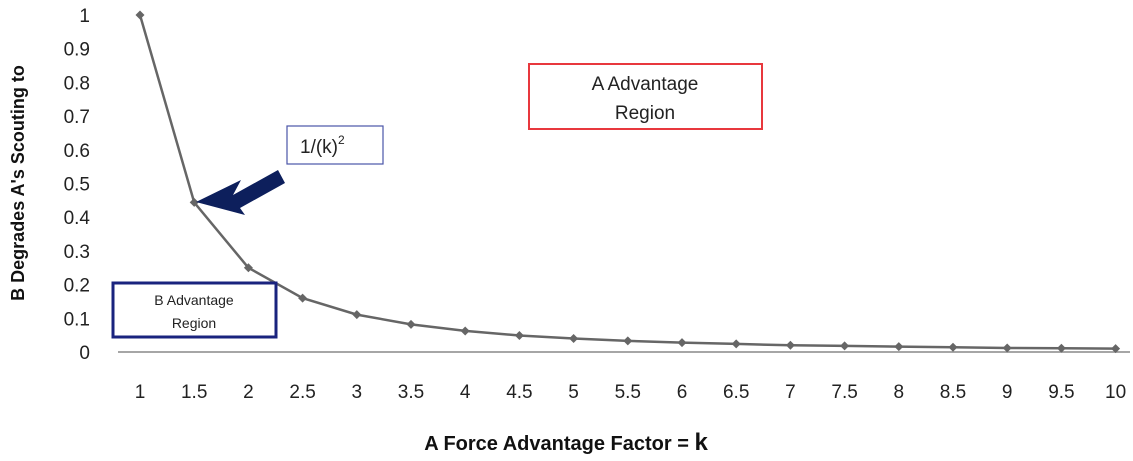  Describe the element at coordinates (194, 323) in the screenshot. I see `b-advantage-line-2: Region` at that location.